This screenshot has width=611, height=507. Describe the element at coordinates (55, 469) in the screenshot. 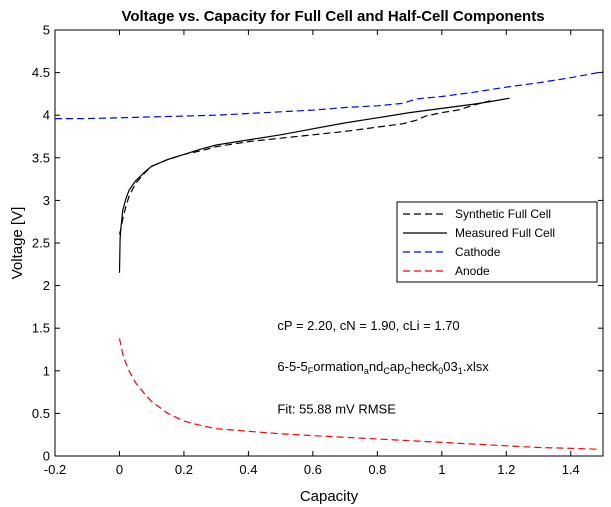

I see `x-tick-label: -0.2` at that location.